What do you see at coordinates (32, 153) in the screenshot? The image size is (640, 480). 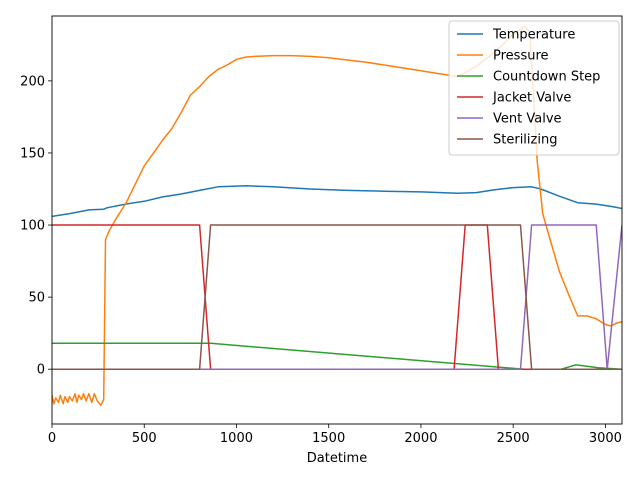 I see `y-tick-label: 150` at bounding box center [32, 153].